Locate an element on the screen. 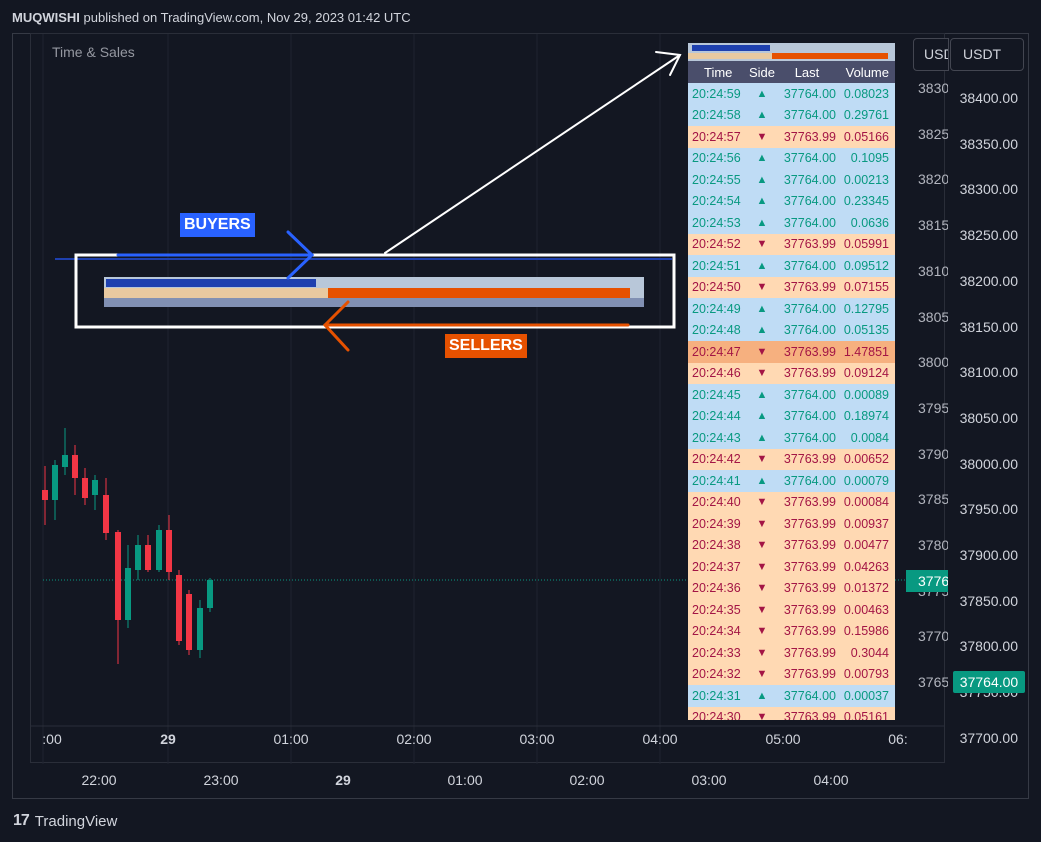 The width and height of the screenshot is (1041, 842). ts-cell-volume: 0.12795 is located at coordinates (866, 308).